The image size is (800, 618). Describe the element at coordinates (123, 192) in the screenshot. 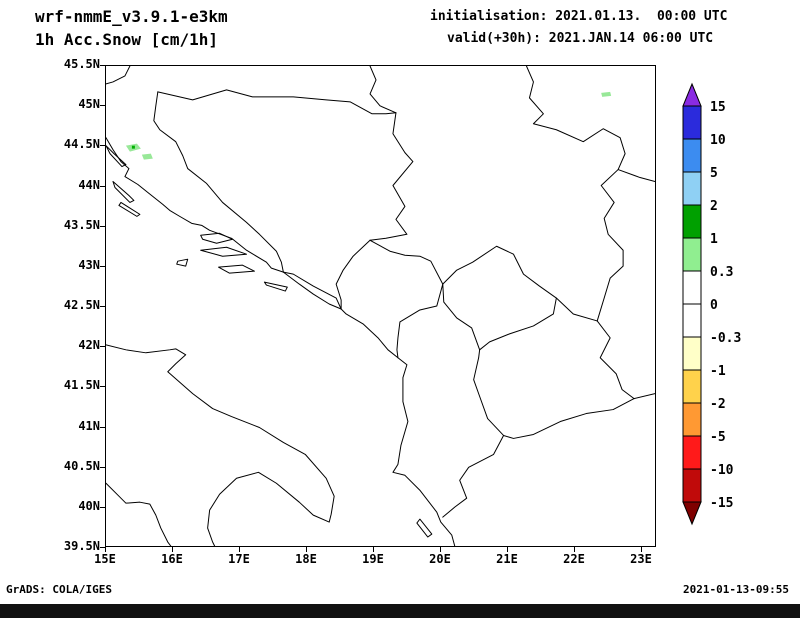

I see `island-ugljan-pasman` at that location.